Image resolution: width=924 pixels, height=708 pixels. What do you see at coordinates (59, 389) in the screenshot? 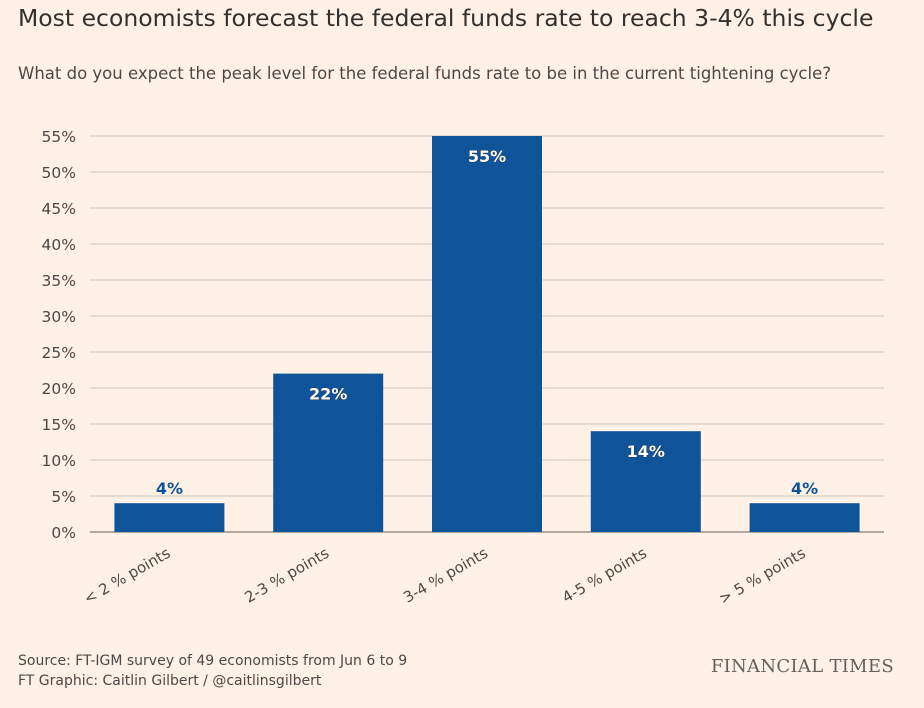
I see `y-tick-label: 20%` at bounding box center [59, 389].